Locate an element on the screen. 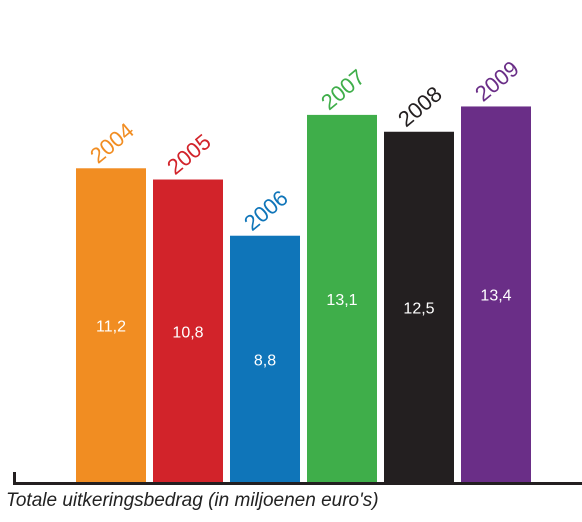  bar-2009 is located at coordinates (496, 295).